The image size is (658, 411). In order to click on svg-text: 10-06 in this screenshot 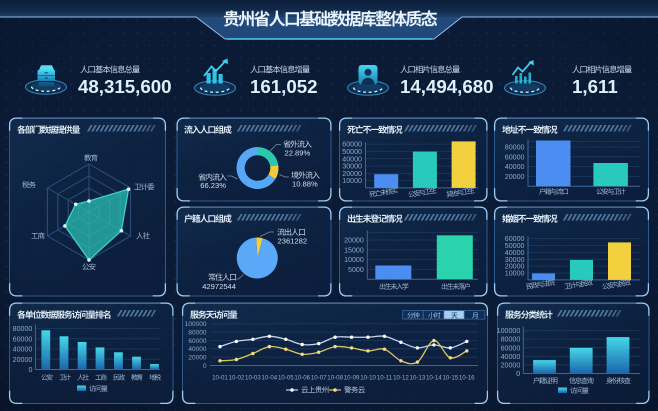, I will do `click(302, 377)`.